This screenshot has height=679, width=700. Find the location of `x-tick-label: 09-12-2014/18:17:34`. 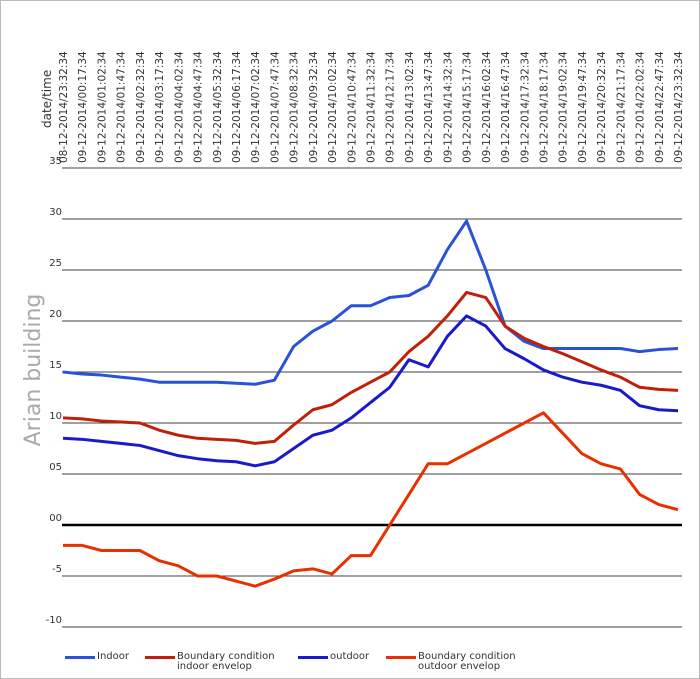

x-tick-label: 09-12-2014/18:17:34 is located at coordinates (544, 107).